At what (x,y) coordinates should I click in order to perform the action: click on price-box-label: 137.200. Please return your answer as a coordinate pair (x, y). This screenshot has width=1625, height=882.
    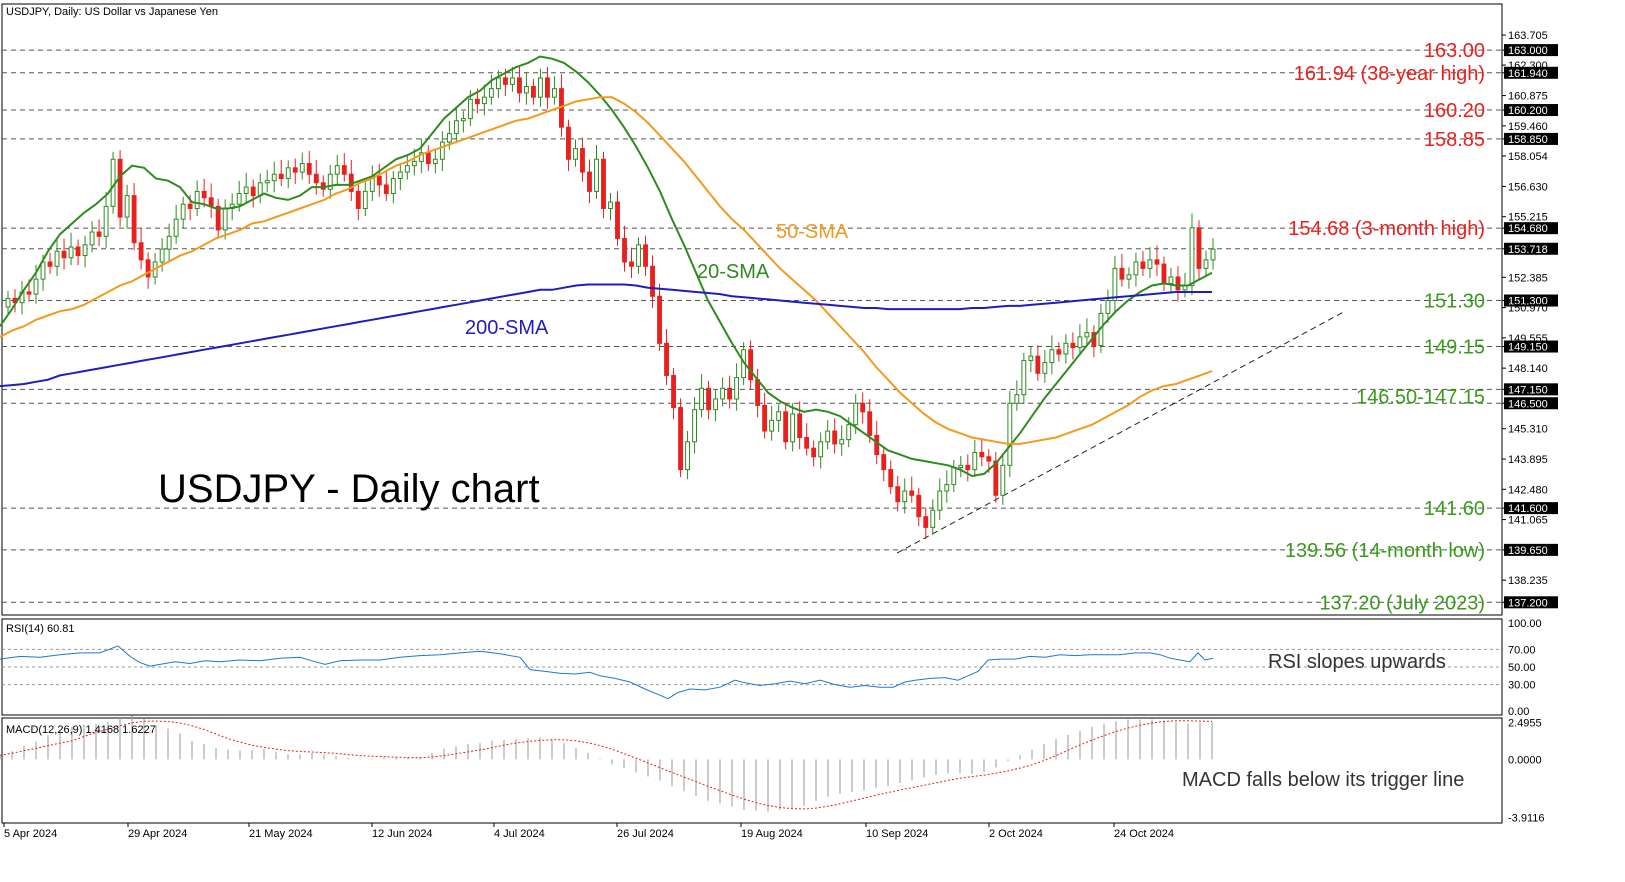
    Looking at the image, I should click on (1528, 603).